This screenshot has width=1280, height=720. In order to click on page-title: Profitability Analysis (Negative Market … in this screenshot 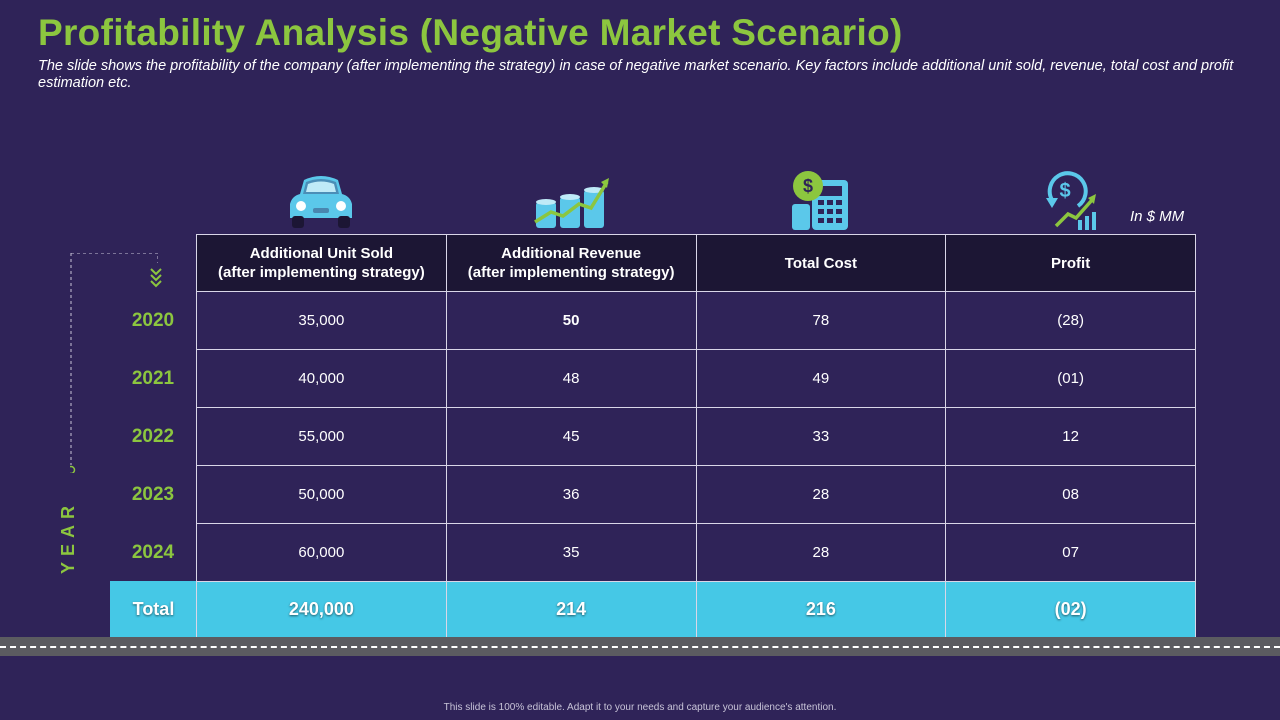, I will do `click(470, 32)`.